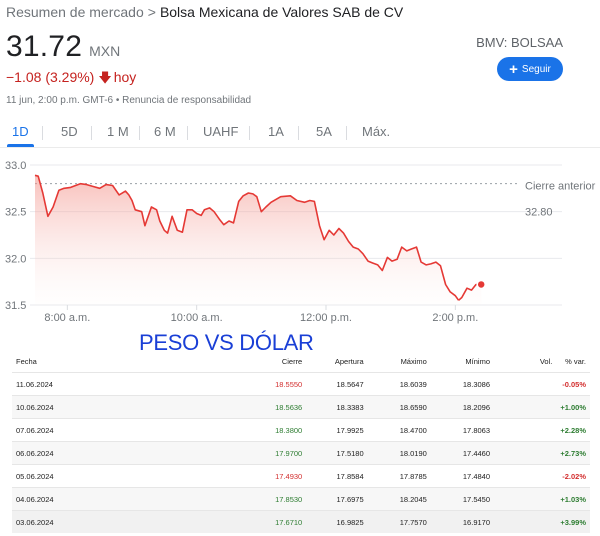 The width and height of the screenshot is (600, 536). Describe the element at coordinates (75, 12) in the screenshot. I see `breadcrumb-root-link: Resumen de mercado` at that location.